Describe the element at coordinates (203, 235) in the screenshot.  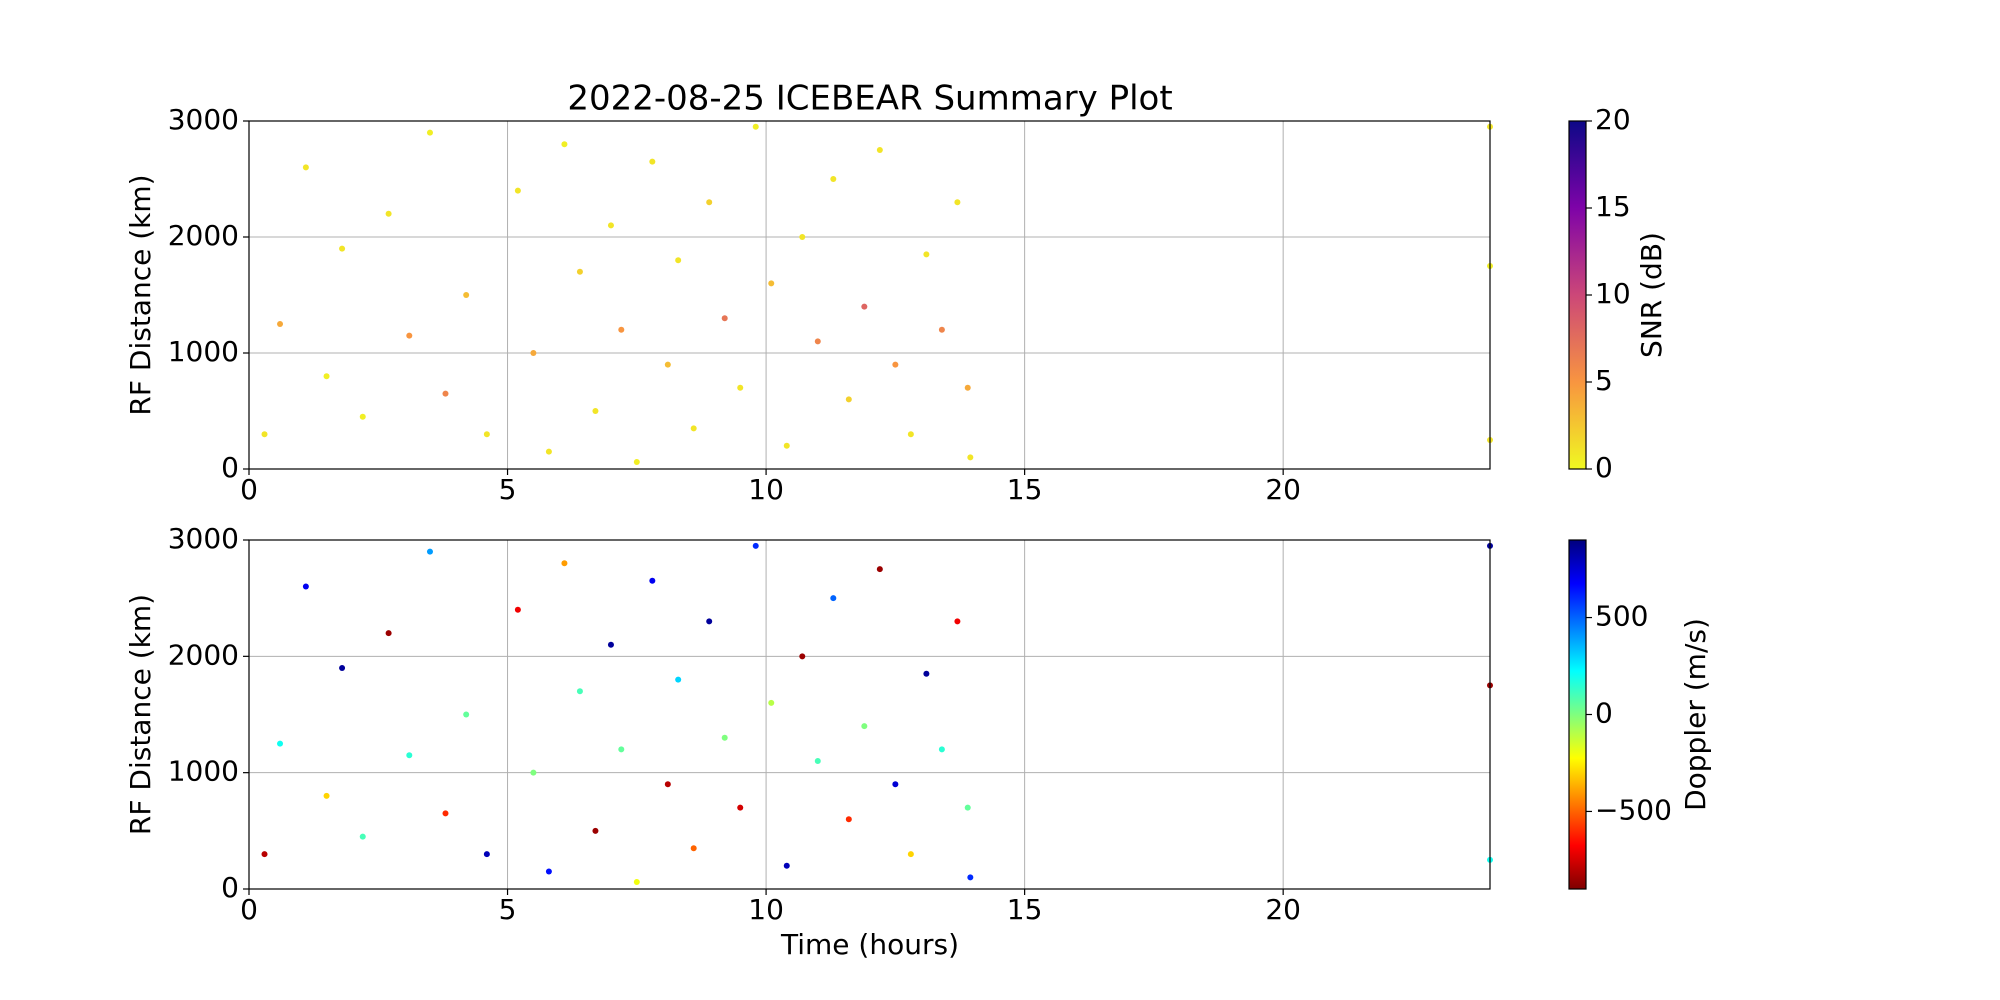
I see `y-tick-label: 2000` at that location.